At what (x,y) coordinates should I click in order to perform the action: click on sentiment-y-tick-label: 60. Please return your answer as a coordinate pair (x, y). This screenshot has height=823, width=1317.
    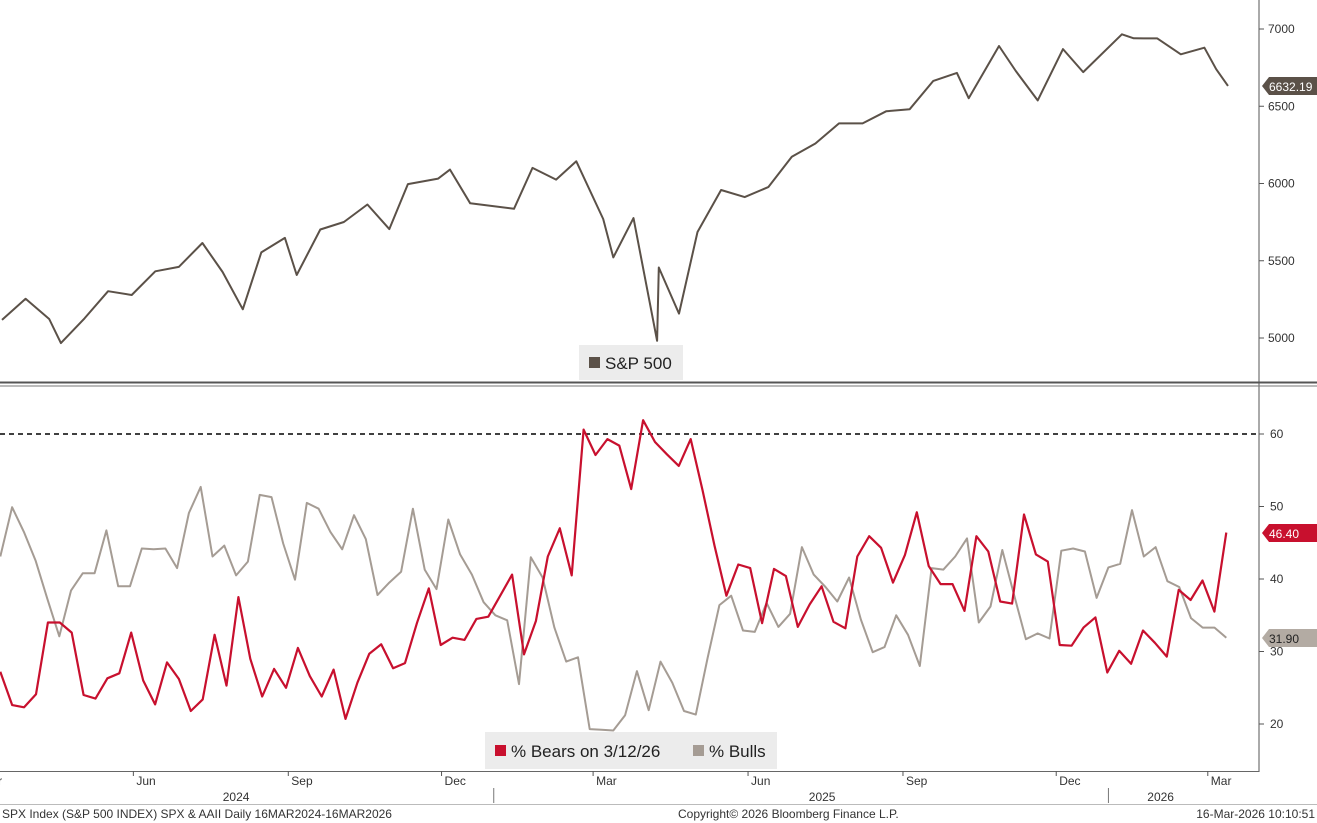
    Looking at the image, I should click on (1277, 434).